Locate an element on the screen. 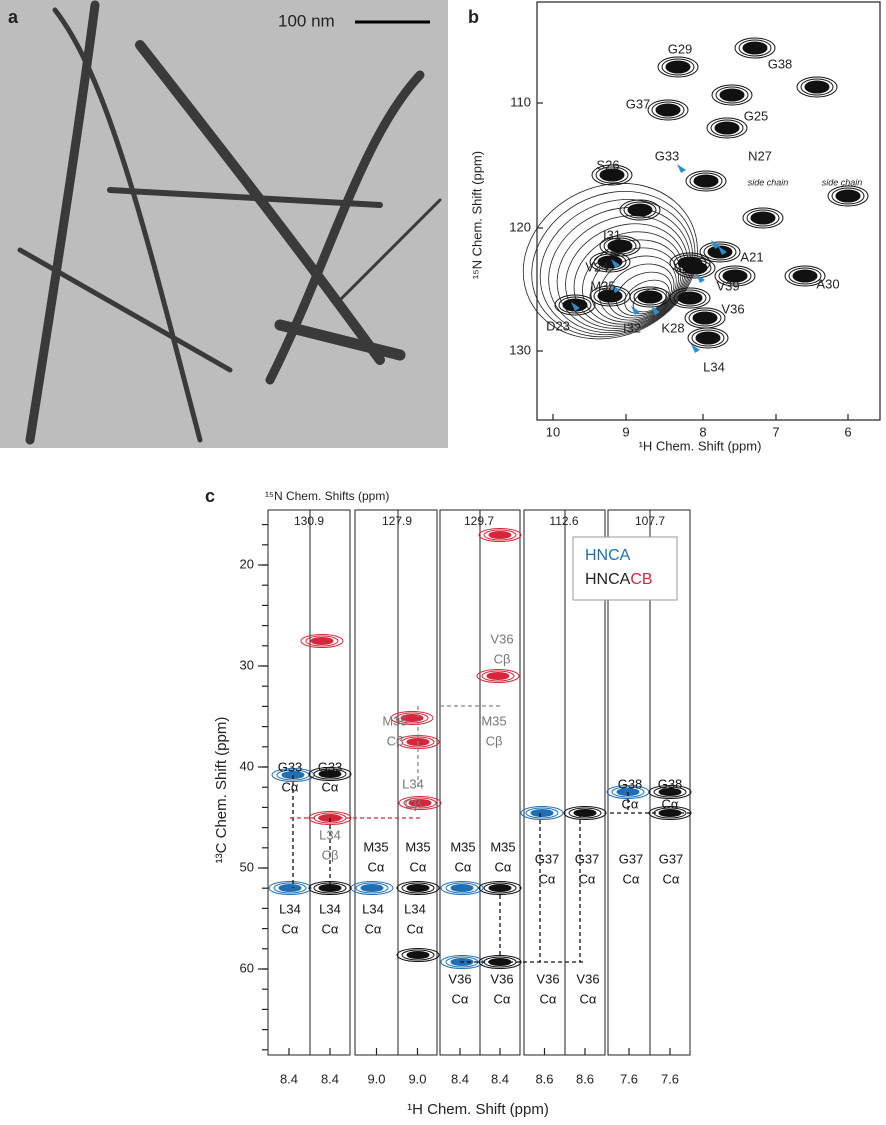  y-tick-label: 20 is located at coordinates (247, 563).